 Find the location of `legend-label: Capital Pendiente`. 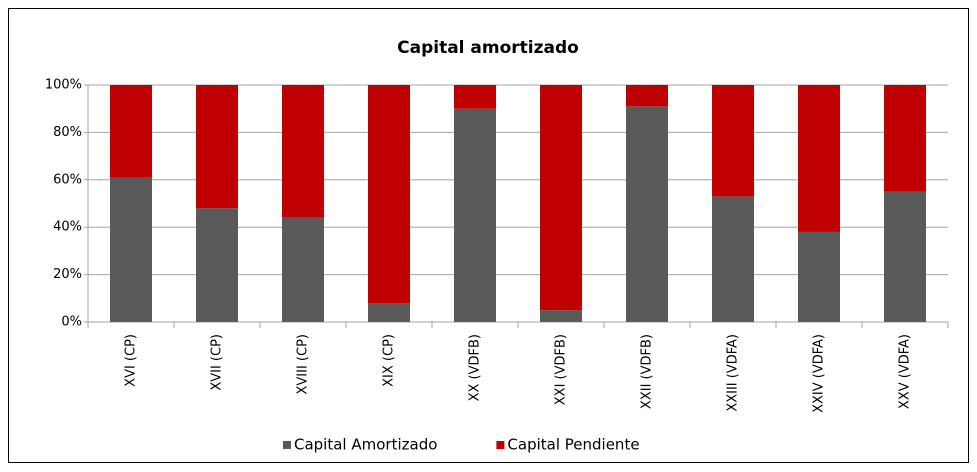

legend-label: Capital Pendiente is located at coordinates (573, 445).